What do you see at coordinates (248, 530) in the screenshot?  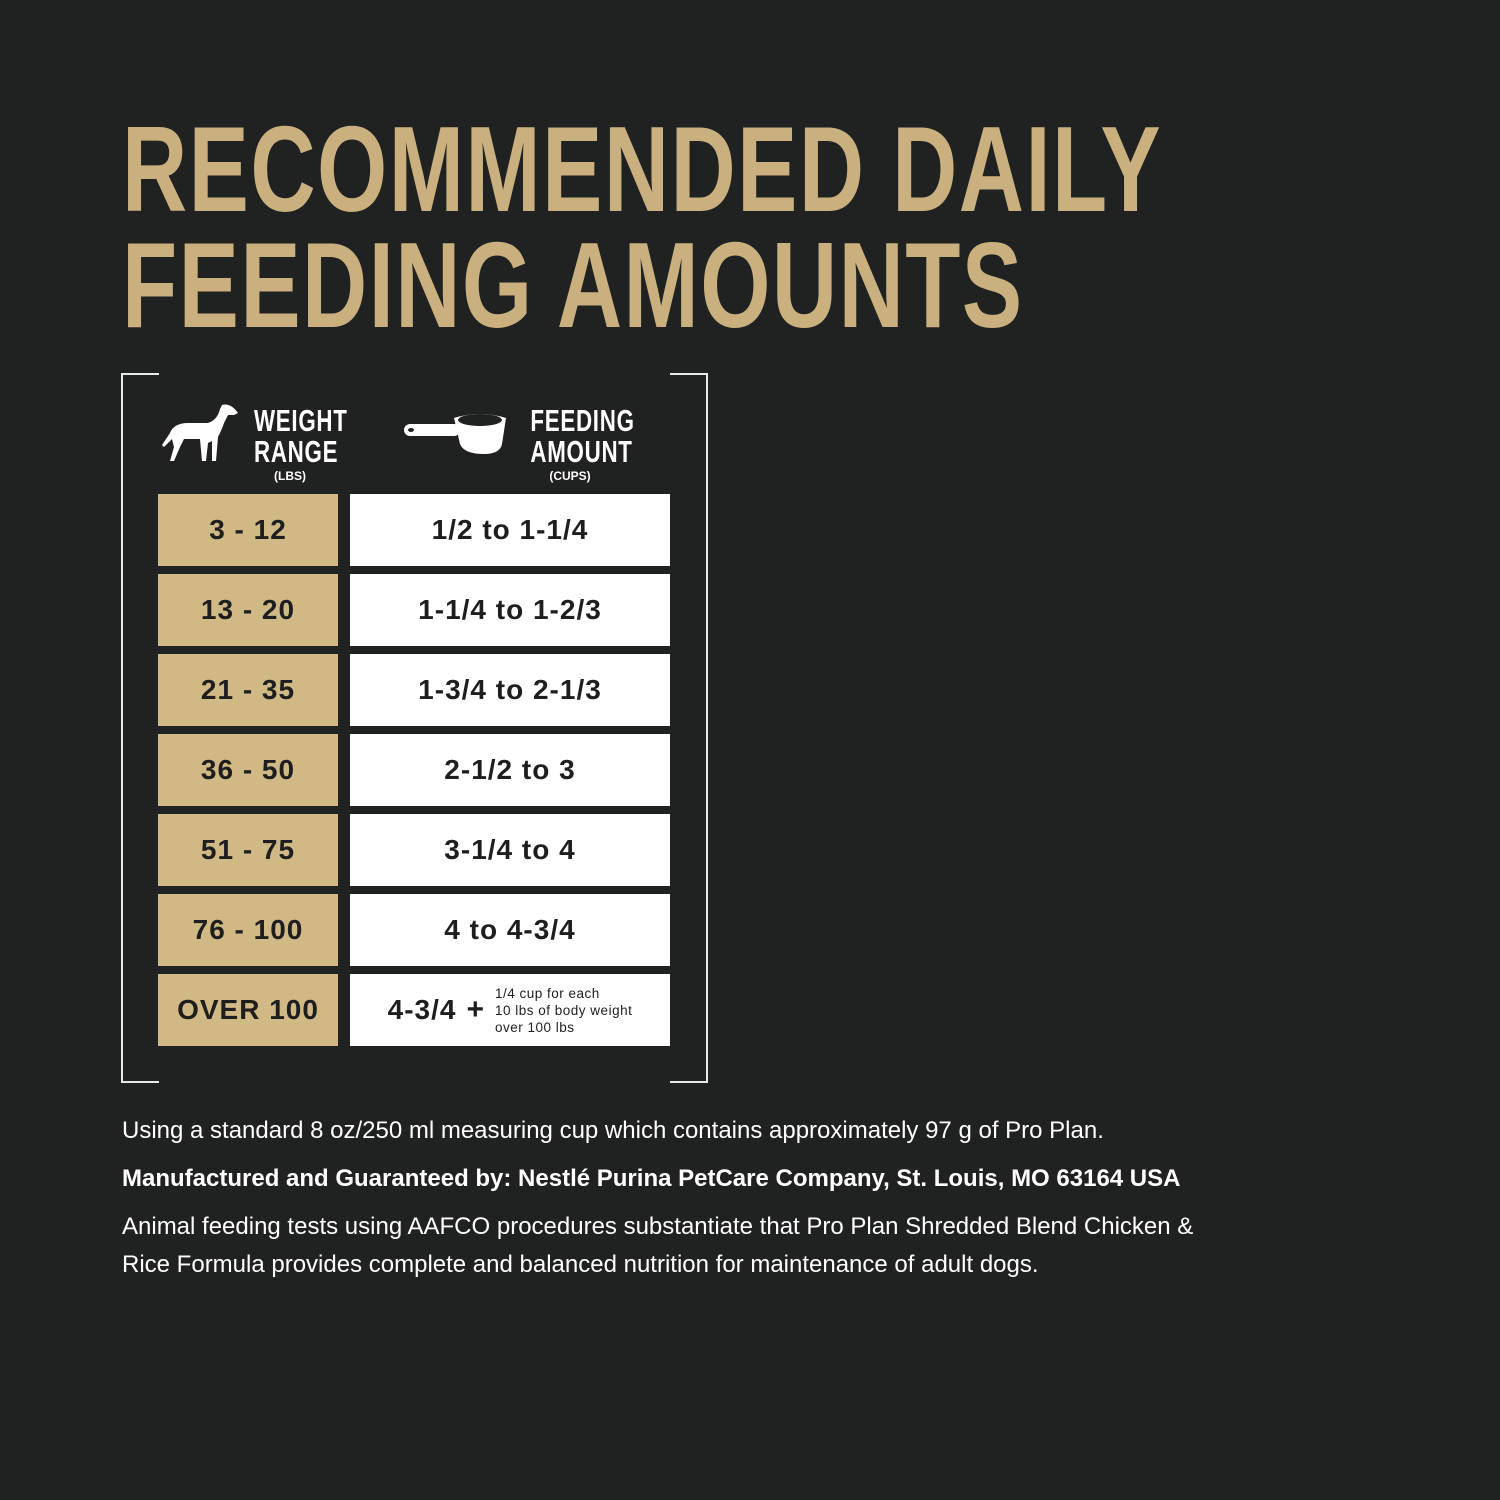 I see `weight-cell: 3 - 12` at bounding box center [248, 530].